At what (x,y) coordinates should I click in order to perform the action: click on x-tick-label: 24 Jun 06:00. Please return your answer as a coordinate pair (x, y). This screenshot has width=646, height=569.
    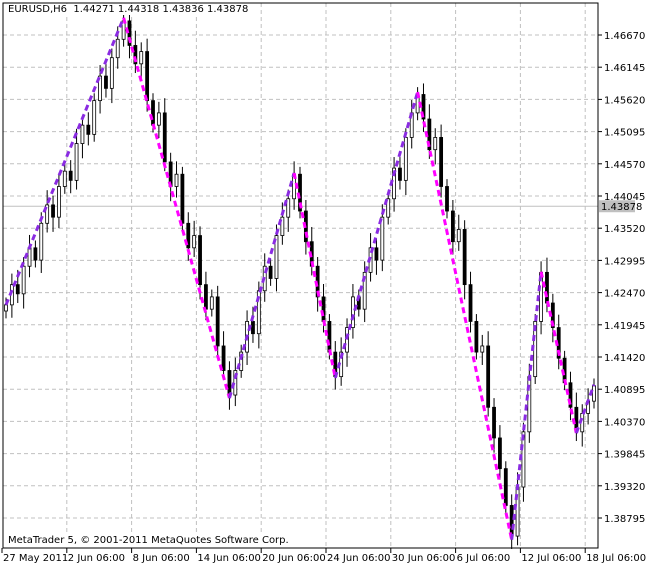
    Looking at the image, I should click on (359, 558).